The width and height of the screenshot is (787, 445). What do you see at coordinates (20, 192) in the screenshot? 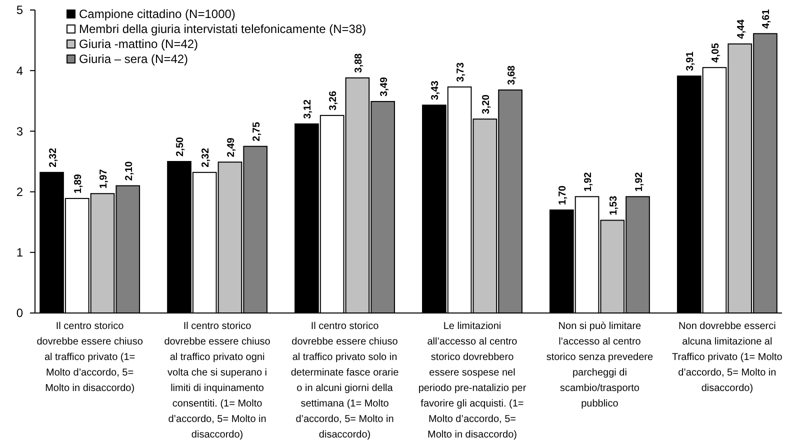
I see `y-tick-label: 2` at bounding box center [20, 192].